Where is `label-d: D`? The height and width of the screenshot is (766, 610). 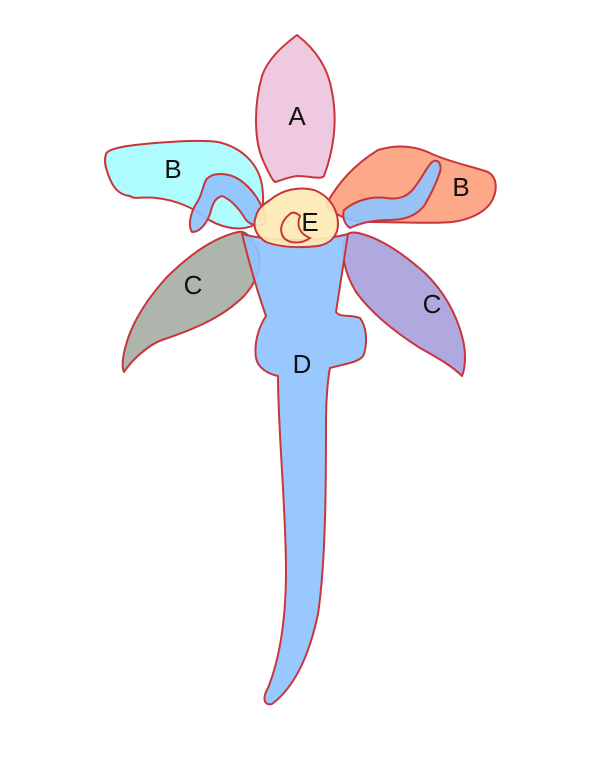 label-d: D is located at coordinates (302, 364).